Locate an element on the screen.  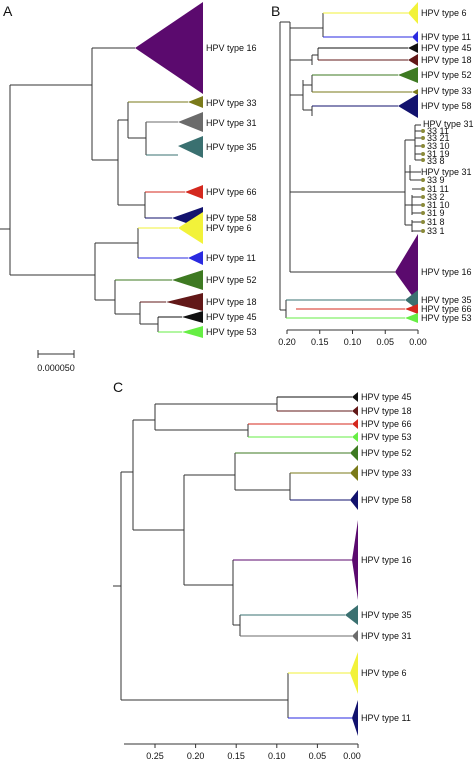
panel-b-axis: 0.20 0.15 0.10 0.05 0.00 is located at coordinates (352, 338).